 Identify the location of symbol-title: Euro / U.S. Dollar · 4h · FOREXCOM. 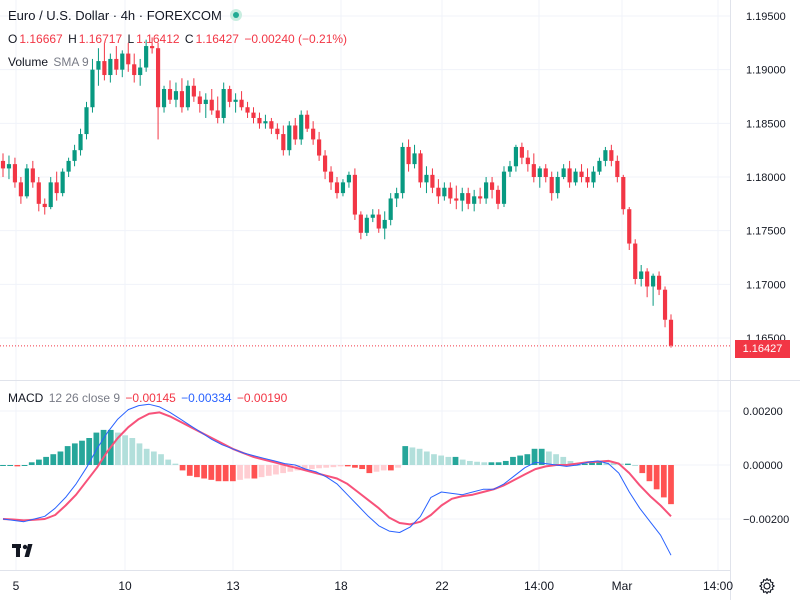
(115, 15).